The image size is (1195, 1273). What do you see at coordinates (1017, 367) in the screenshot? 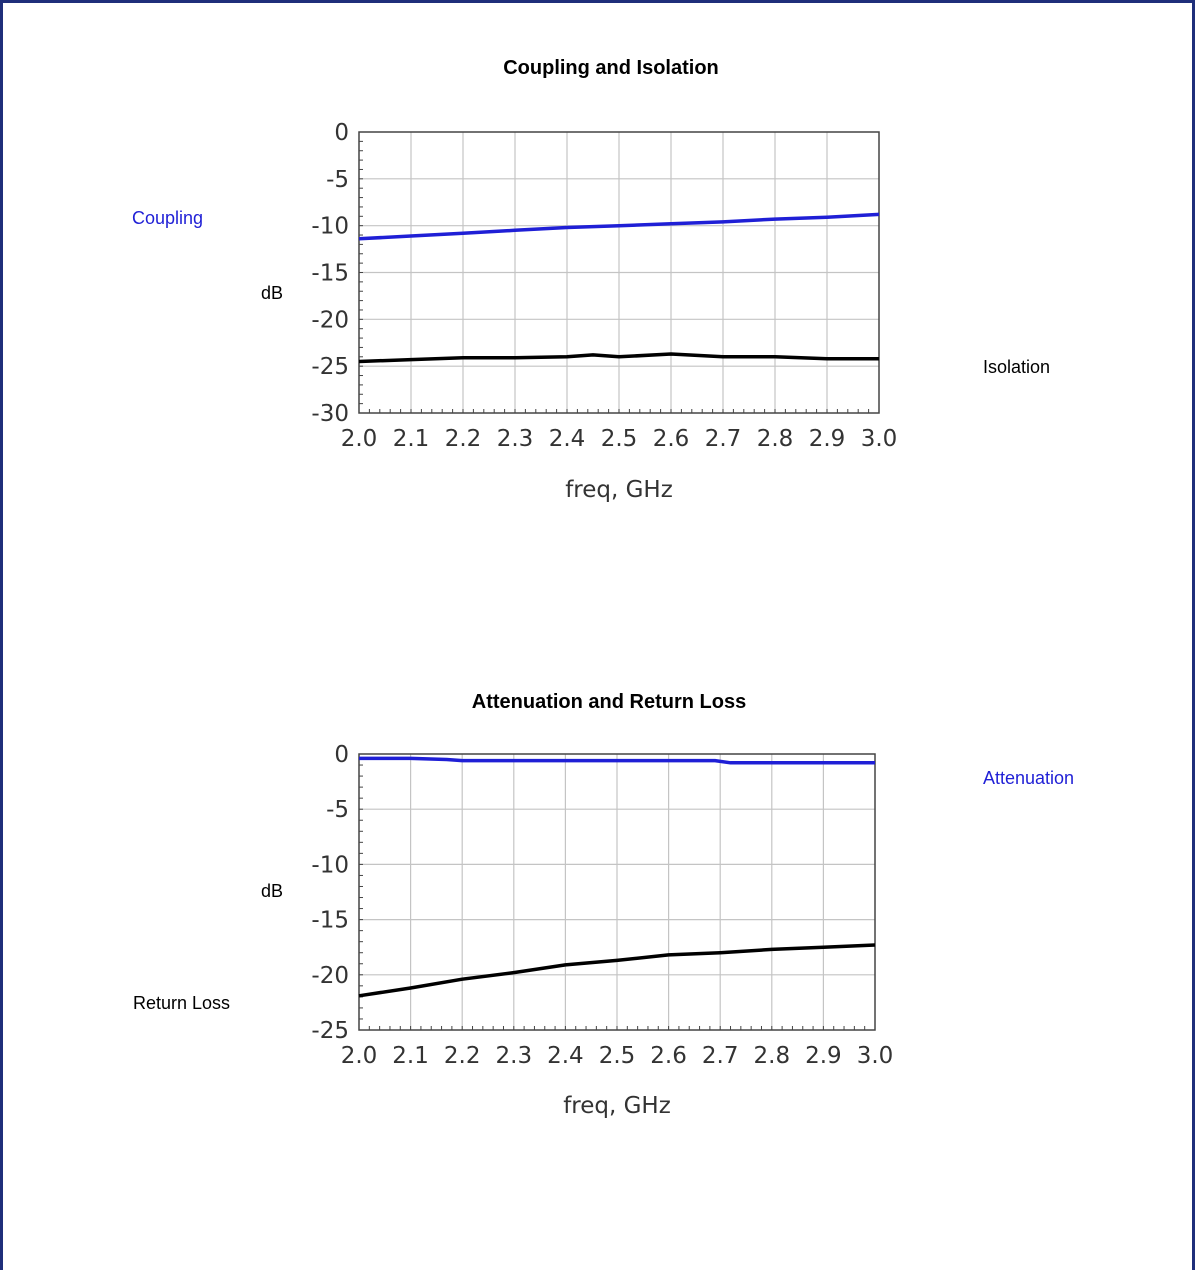
I see `series-label-isolation: Isolation` at bounding box center [1017, 367].